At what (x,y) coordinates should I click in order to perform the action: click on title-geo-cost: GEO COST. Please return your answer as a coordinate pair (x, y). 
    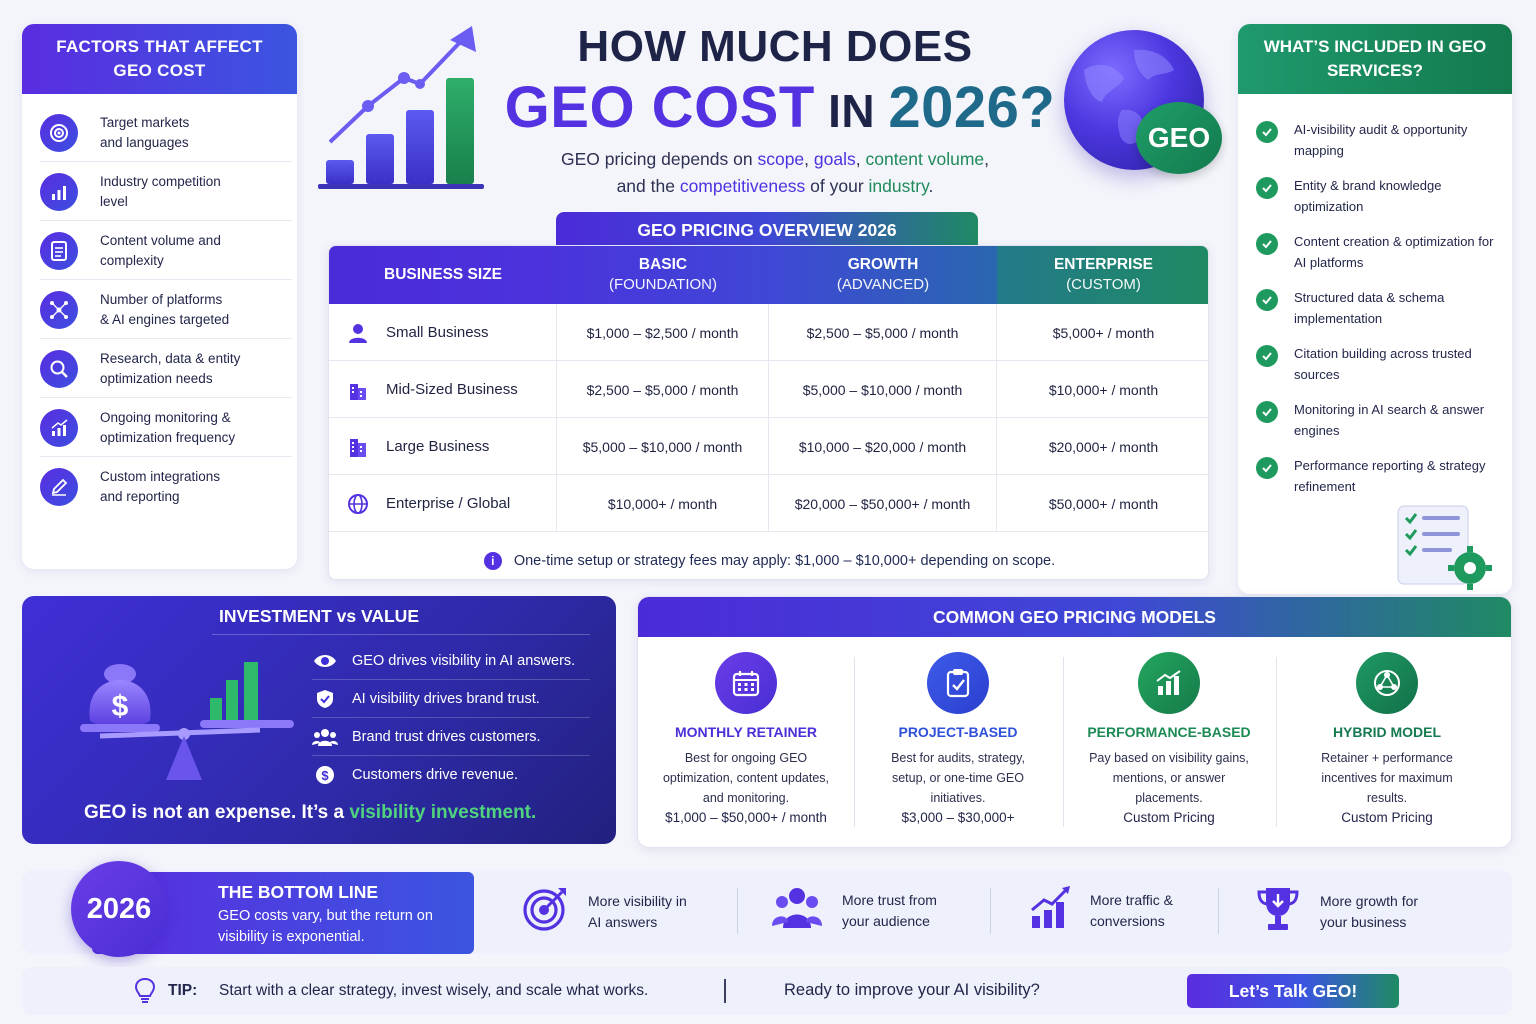
    Looking at the image, I should click on (659, 107).